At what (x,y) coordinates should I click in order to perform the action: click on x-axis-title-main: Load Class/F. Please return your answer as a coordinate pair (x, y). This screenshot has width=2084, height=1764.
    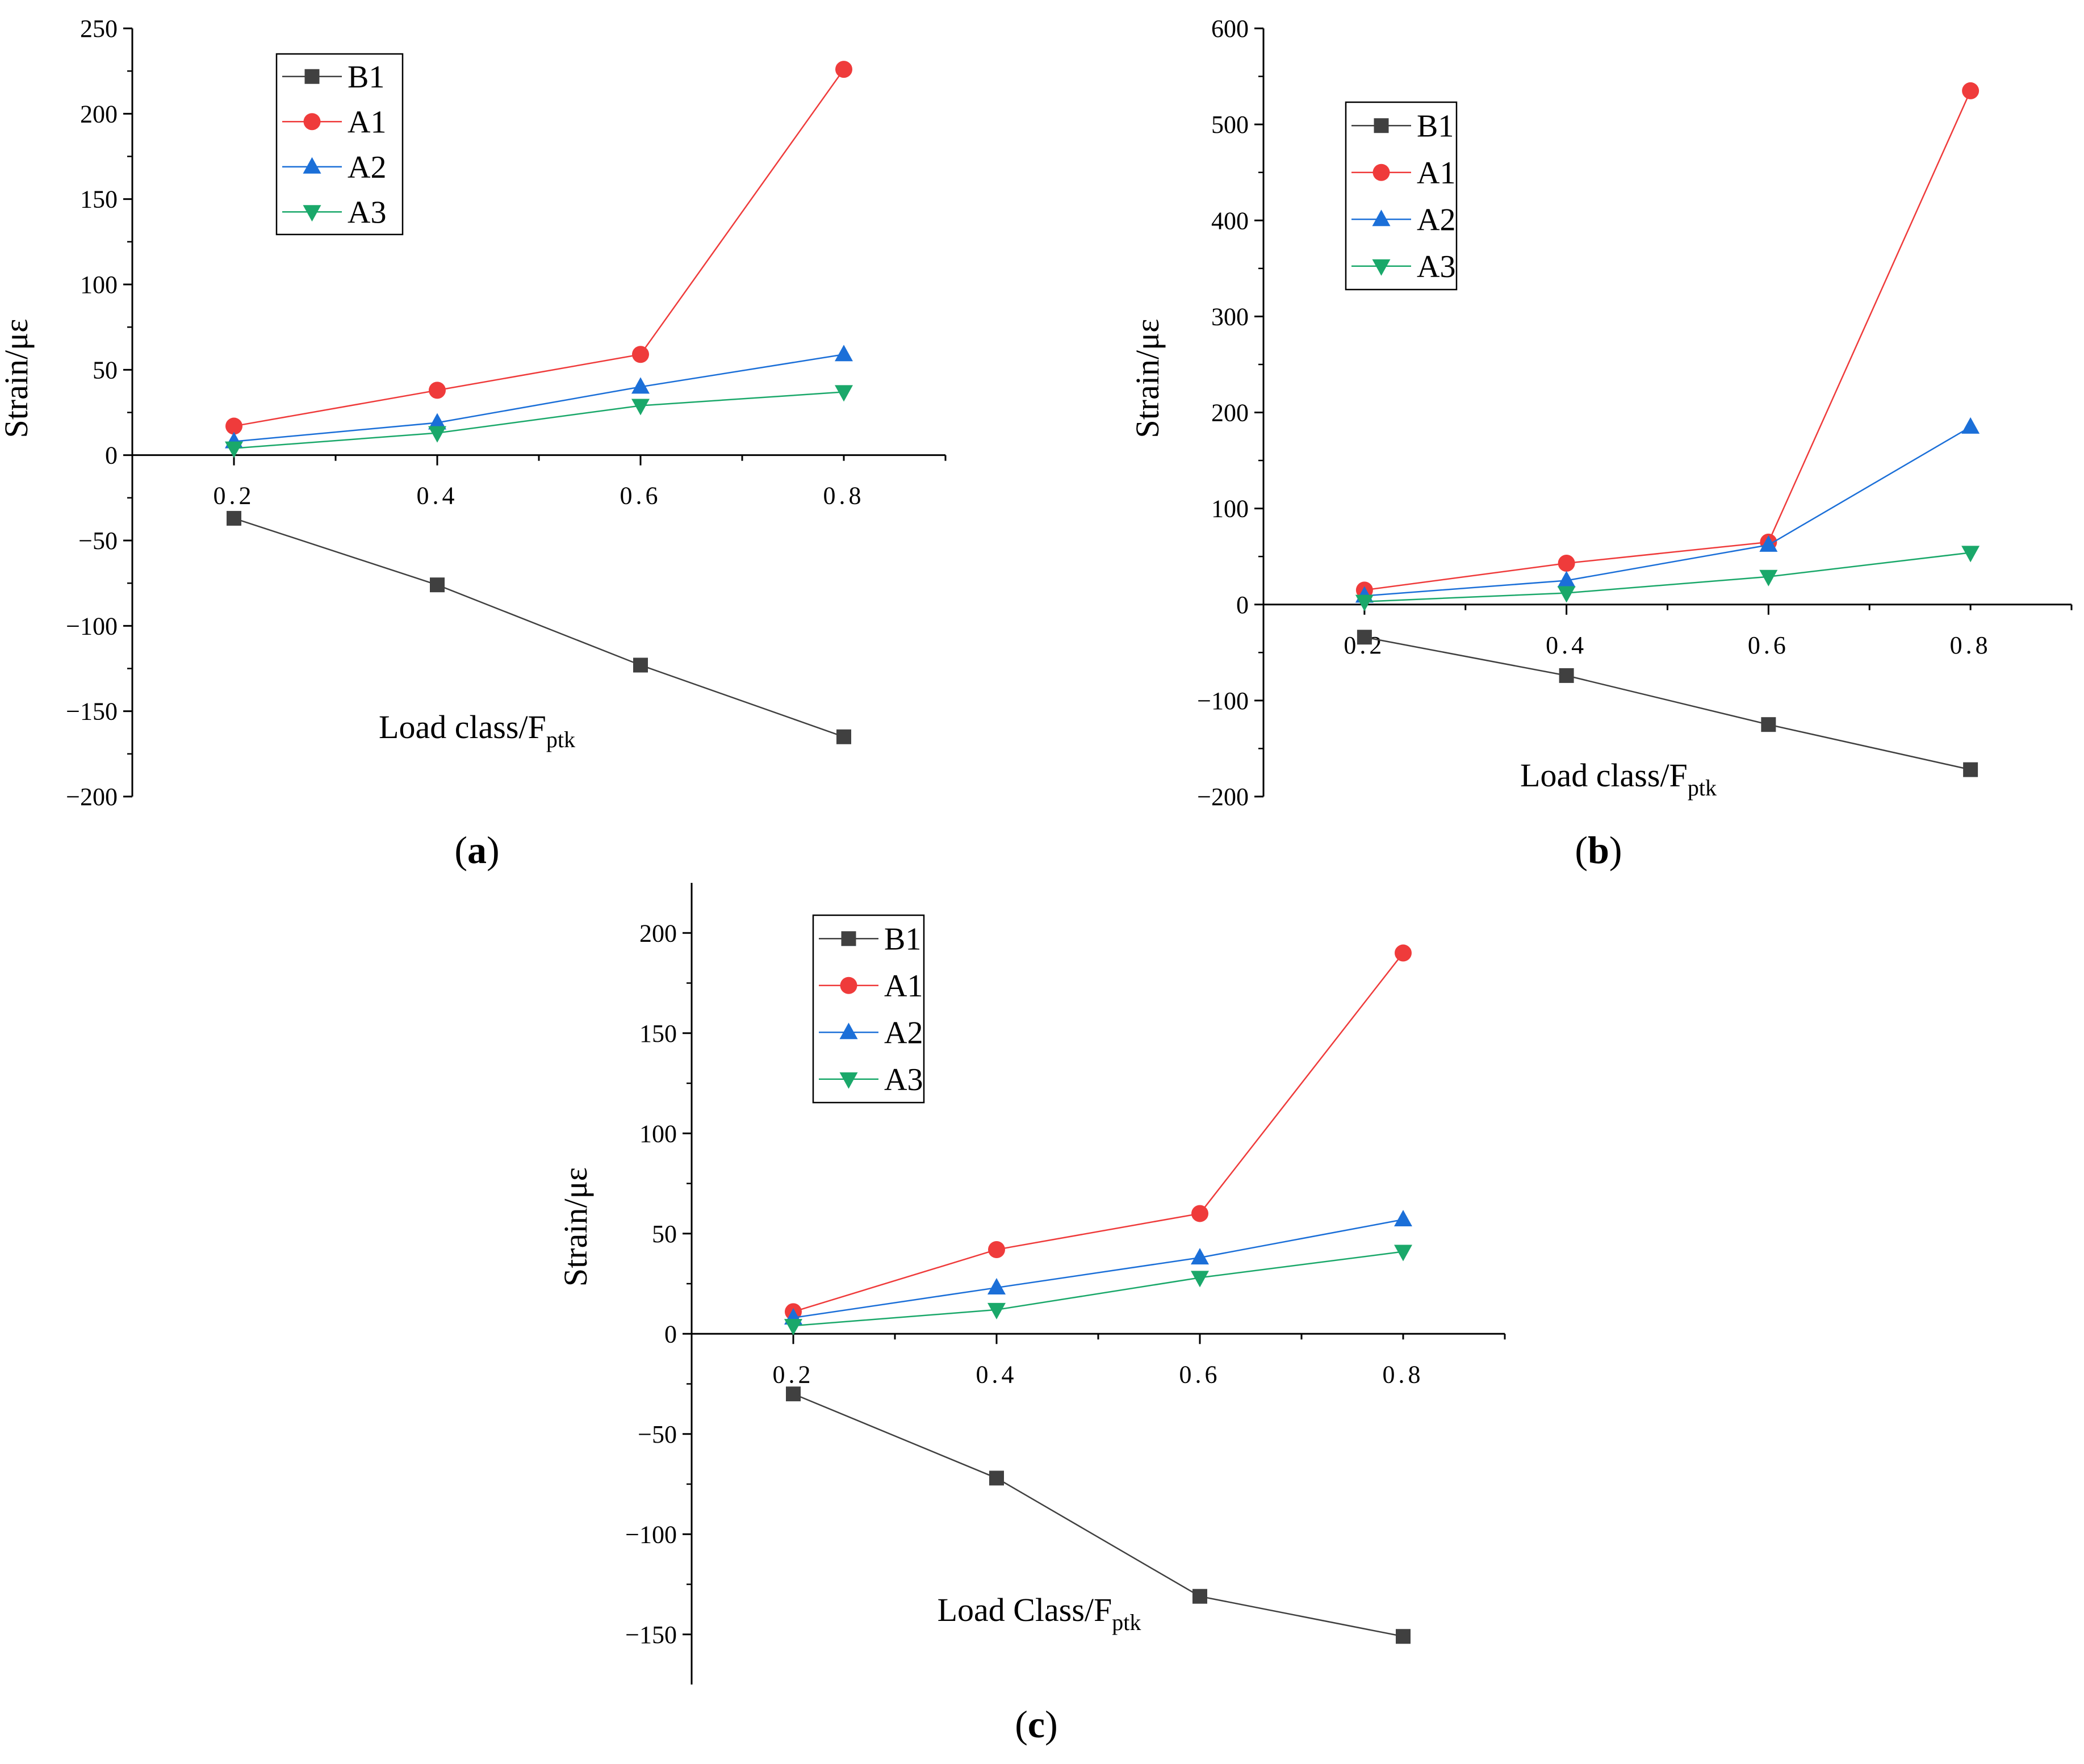
    Looking at the image, I should click on (1025, 1610).